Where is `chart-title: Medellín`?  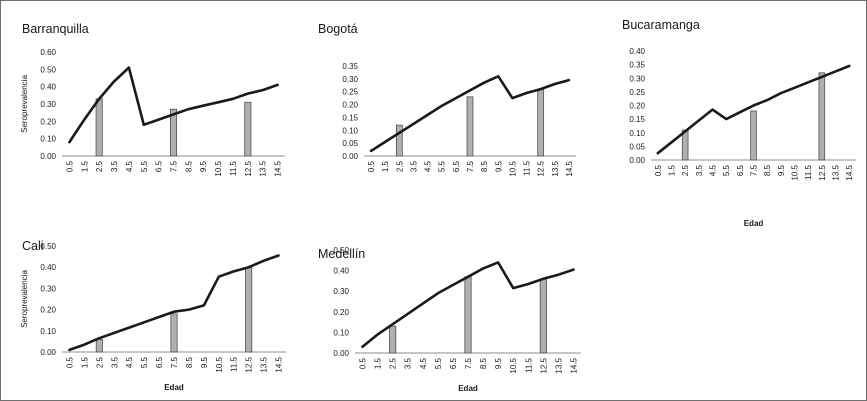 chart-title: Medellín is located at coordinates (341, 254).